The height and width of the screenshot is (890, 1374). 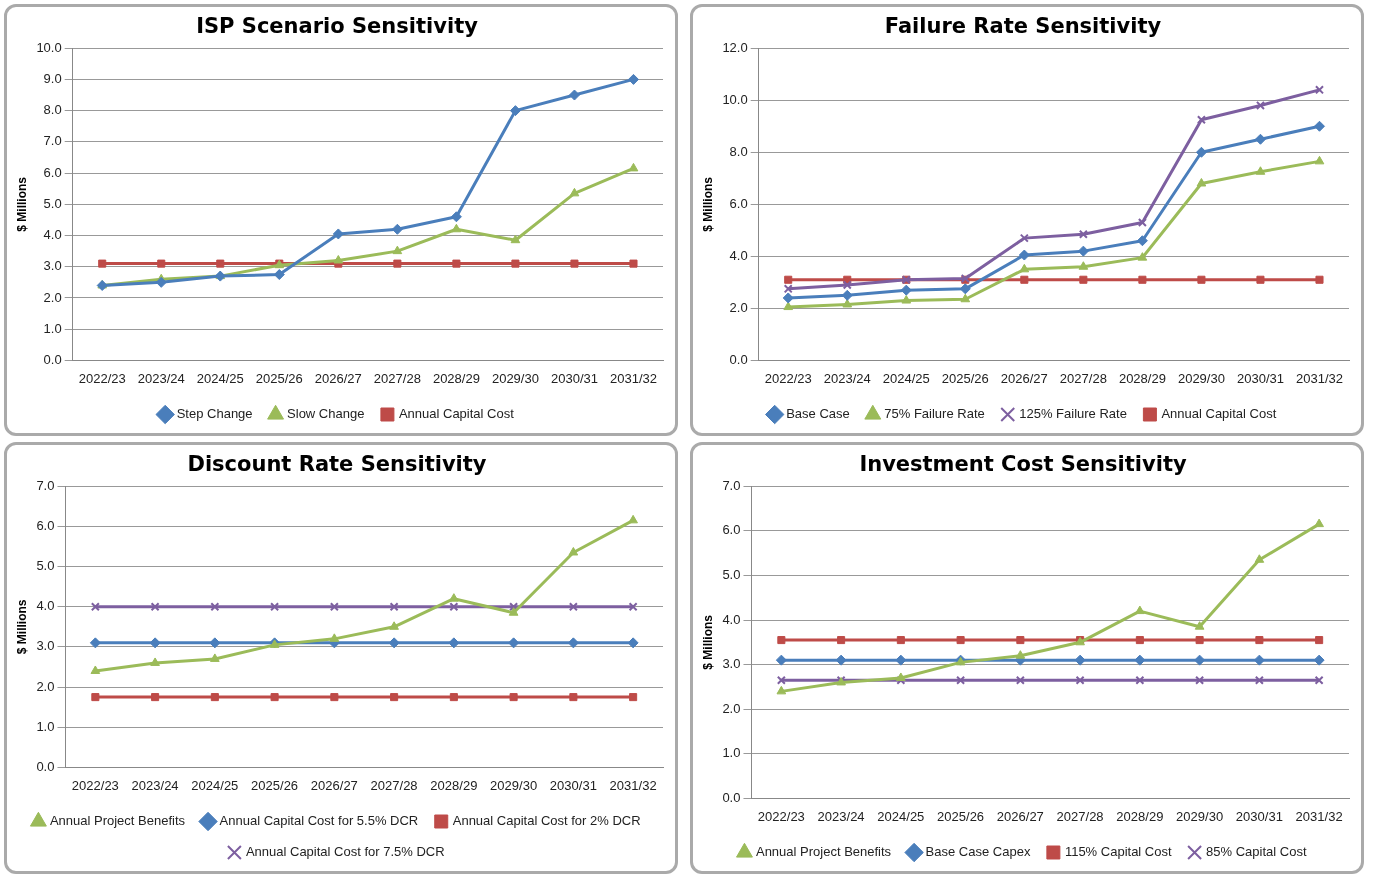 I want to click on legend-label: Annual Capital Cost for 7.5% DCR, so click(x=345, y=852).